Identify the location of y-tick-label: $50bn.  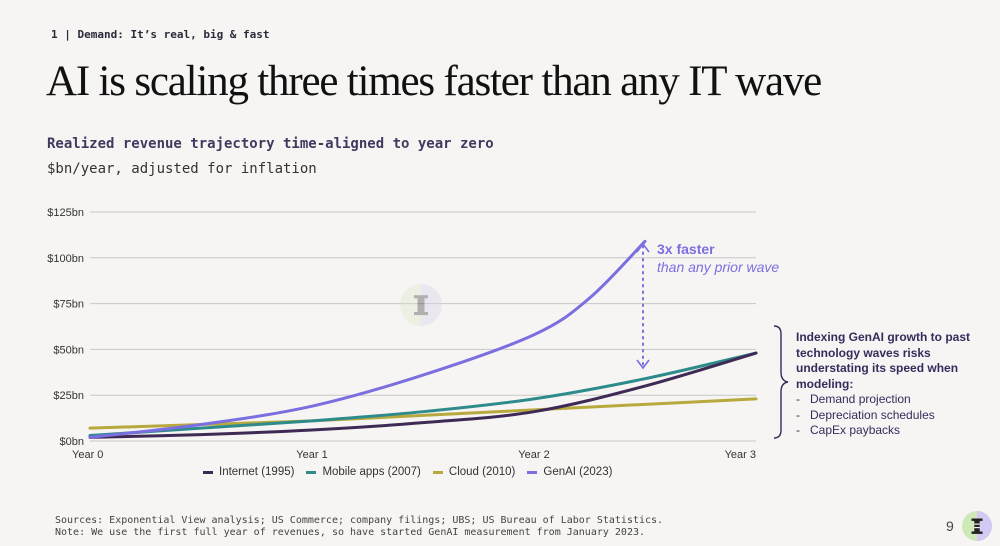
(68, 350).